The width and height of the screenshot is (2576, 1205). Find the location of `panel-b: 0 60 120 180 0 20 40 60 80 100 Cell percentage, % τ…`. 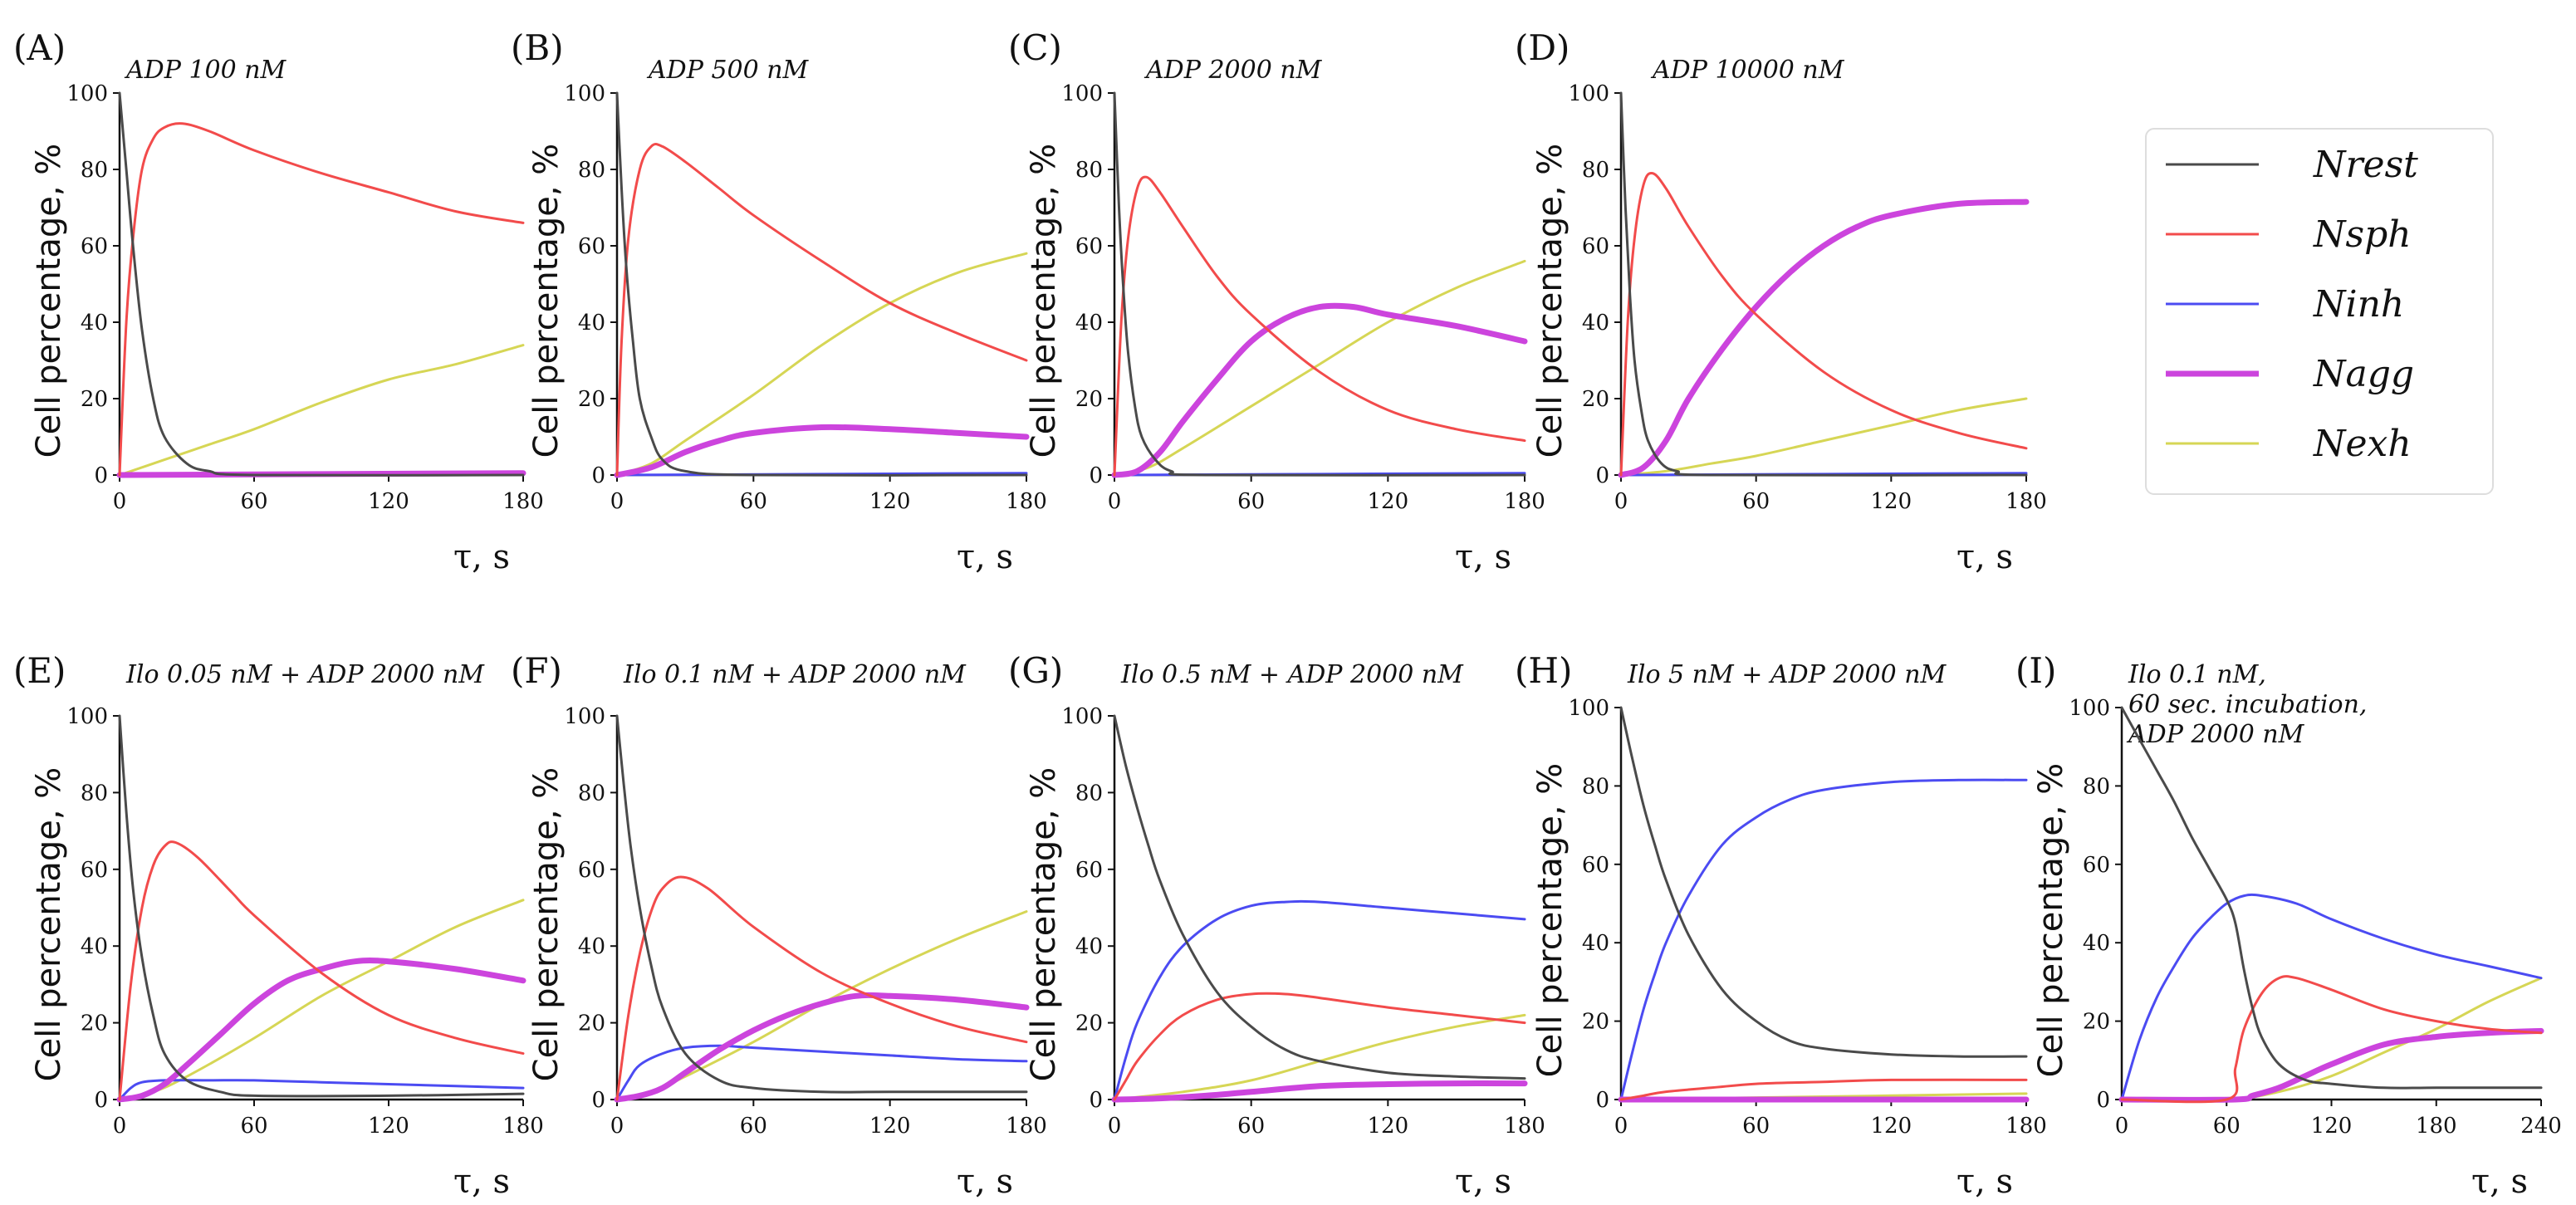

panel-b: 0 60 120 180 0 20 40 60 80 100 Cell percentage, % τ… is located at coordinates (779, 301).